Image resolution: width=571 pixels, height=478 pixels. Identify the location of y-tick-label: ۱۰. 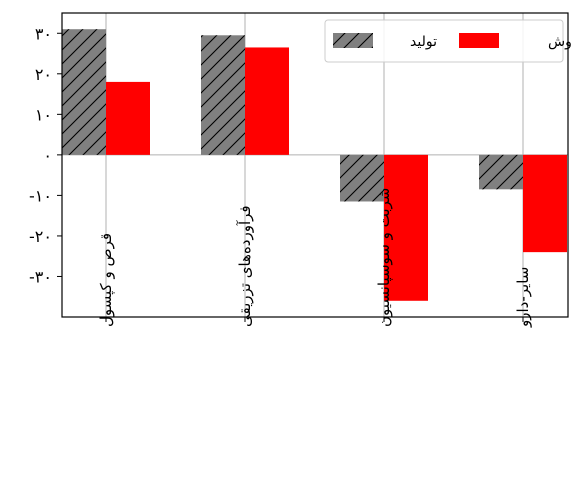
(43, 114).